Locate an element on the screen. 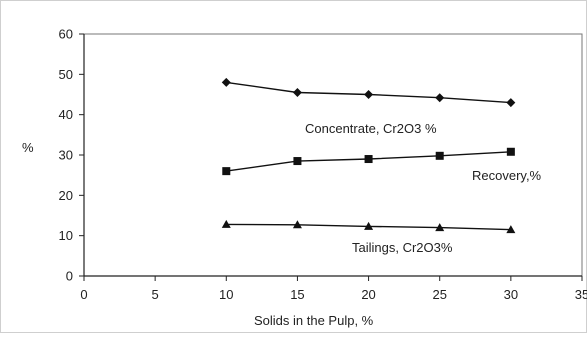  x-tick-label: 15 is located at coordinates (297, 294).